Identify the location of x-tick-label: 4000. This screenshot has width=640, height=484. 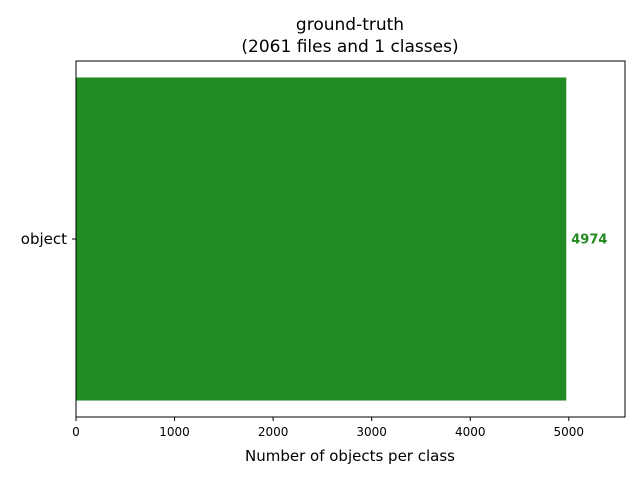
(470, 432).